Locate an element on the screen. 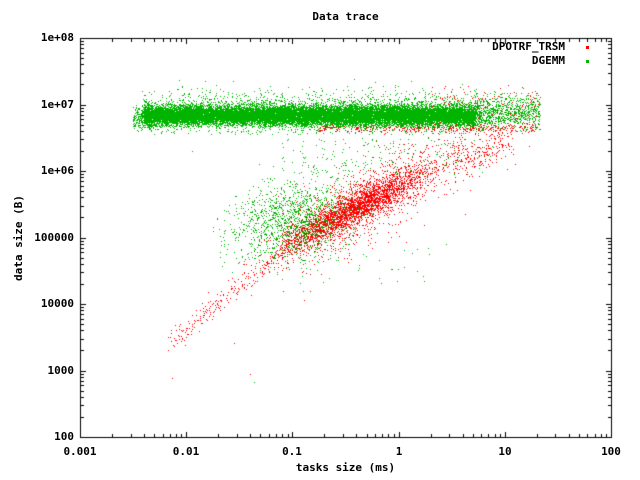  x-tick-label: 0.01 is located at coordinates (186, 451).